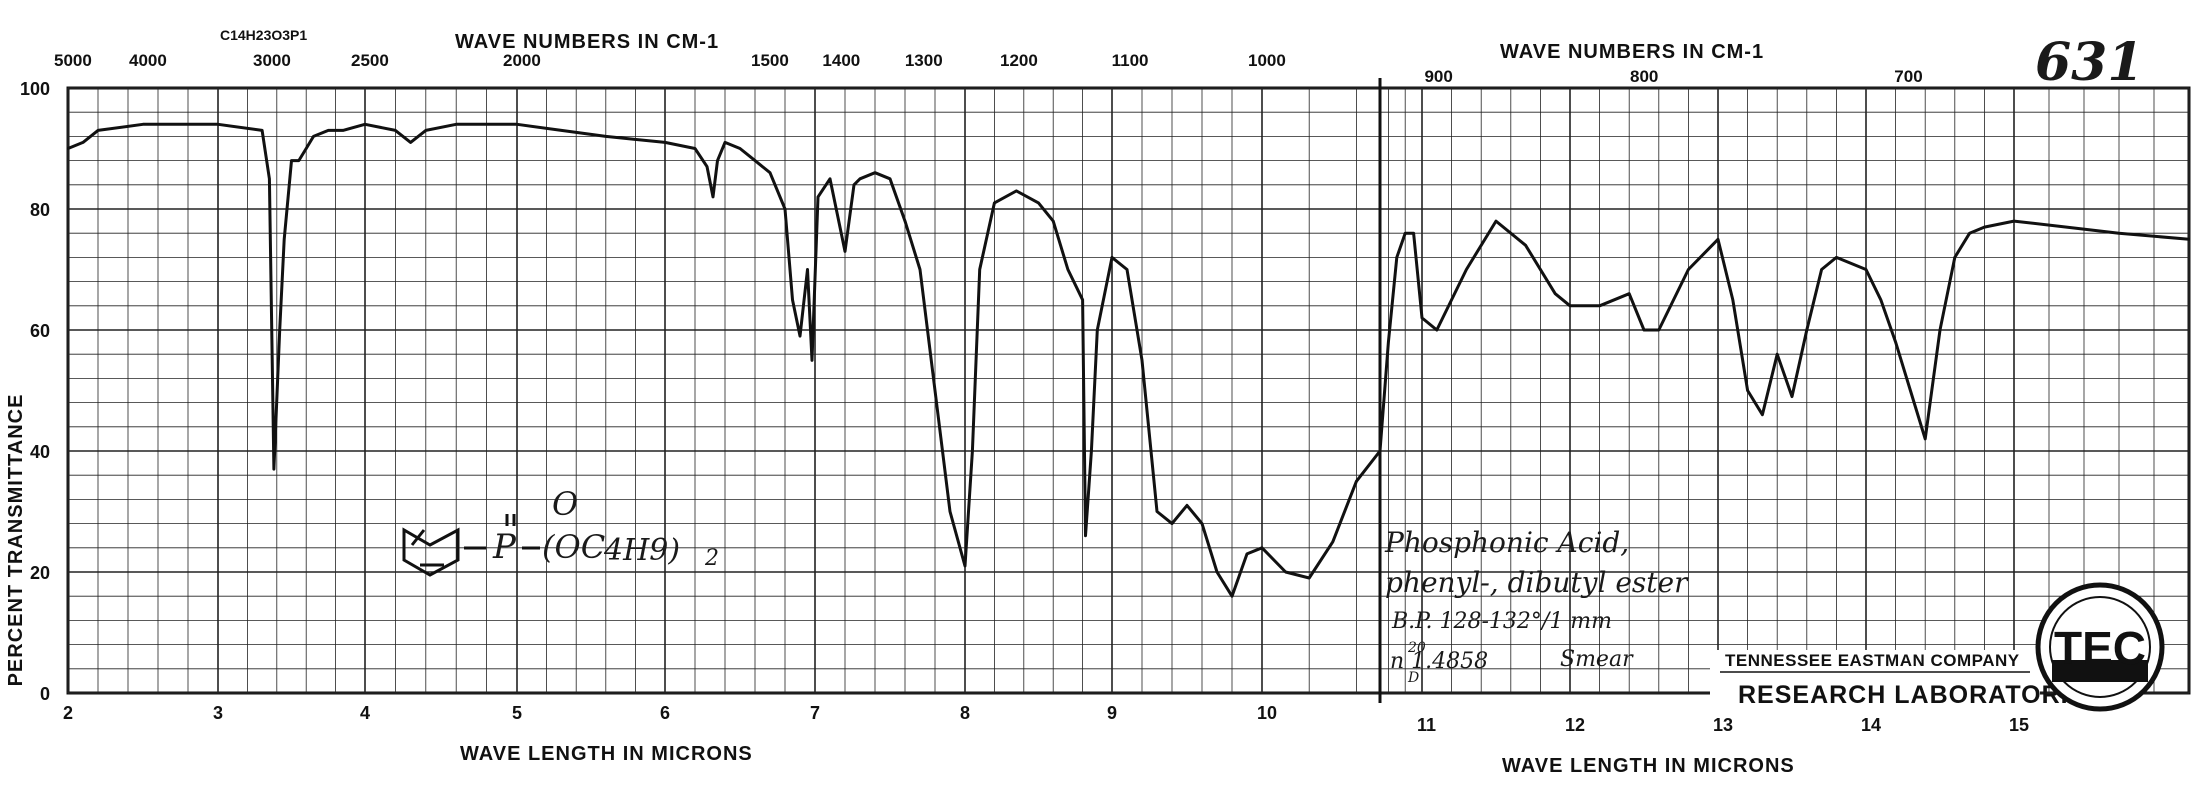  I want to click on y-tick-label: 80, so click(40, 210).